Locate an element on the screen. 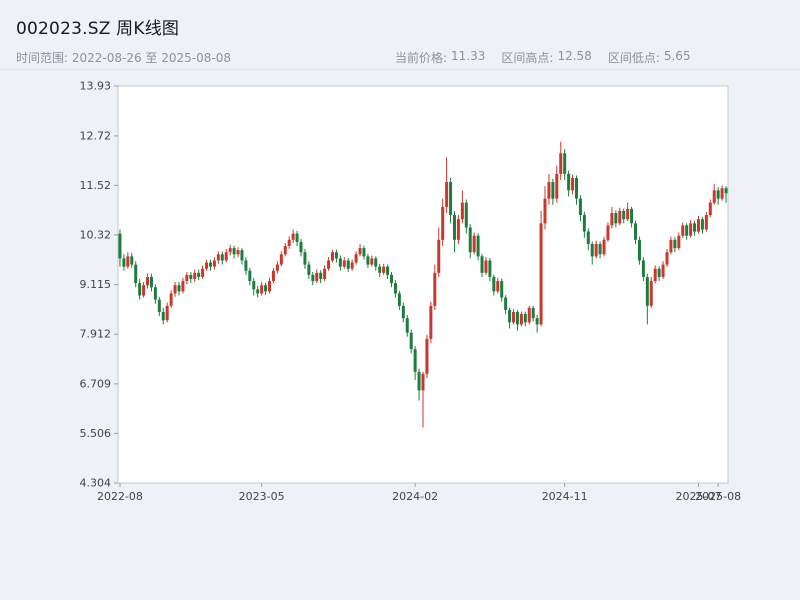  x-axis-tick-label: 2025-07 is located at coordinates (698, 496).